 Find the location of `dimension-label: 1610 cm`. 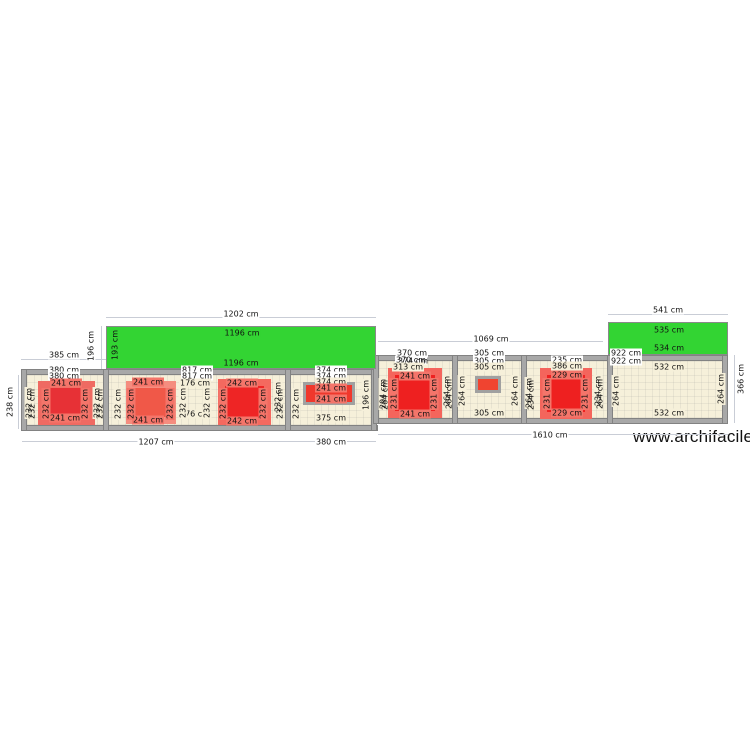

dimension-label: 1610 cm is located at coordinates (550, 435).